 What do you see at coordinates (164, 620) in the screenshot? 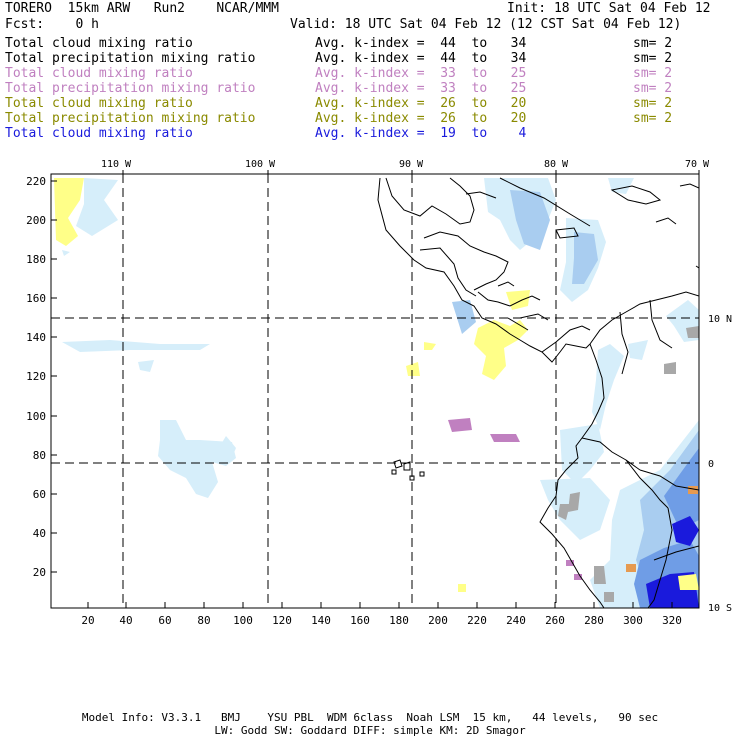
I see `x-tick-label: 60` at bounding box center [164, 620].